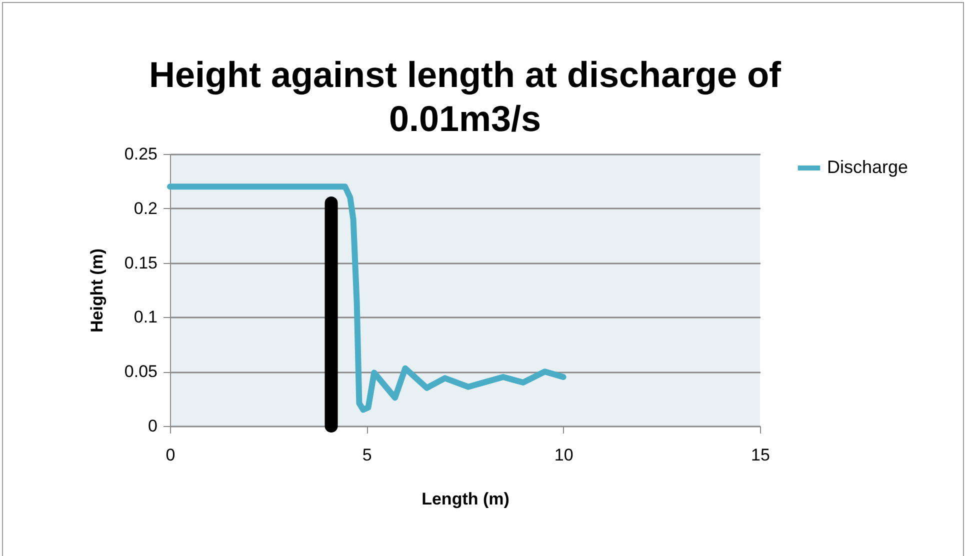 The height and width of the screenshot is (556, 968). Describe the element at coordinates (760, 455) in the screenshot. I see `x-tick-label: 15` at that location.